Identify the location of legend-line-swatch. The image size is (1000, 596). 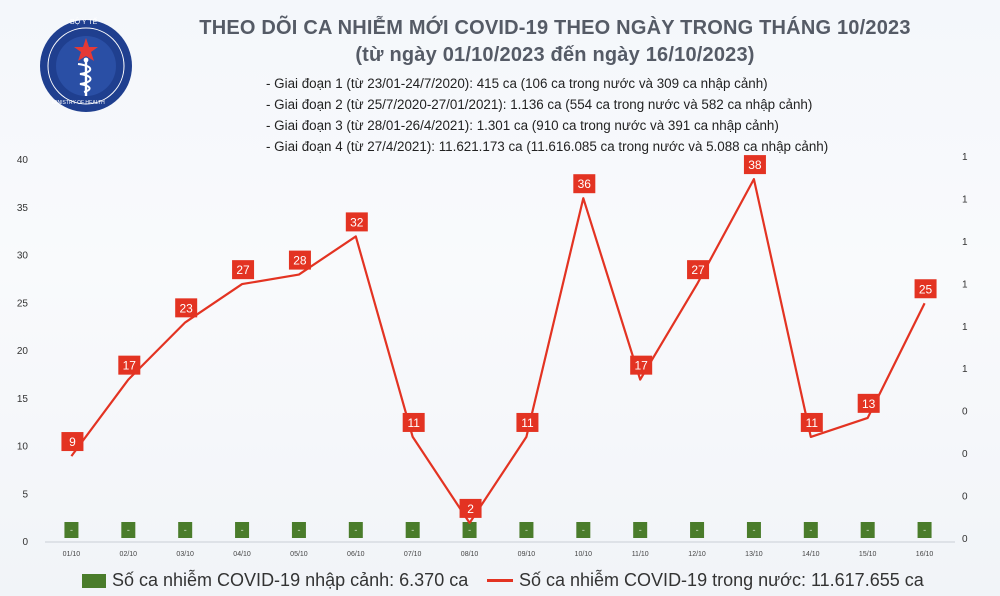
(500, 580).